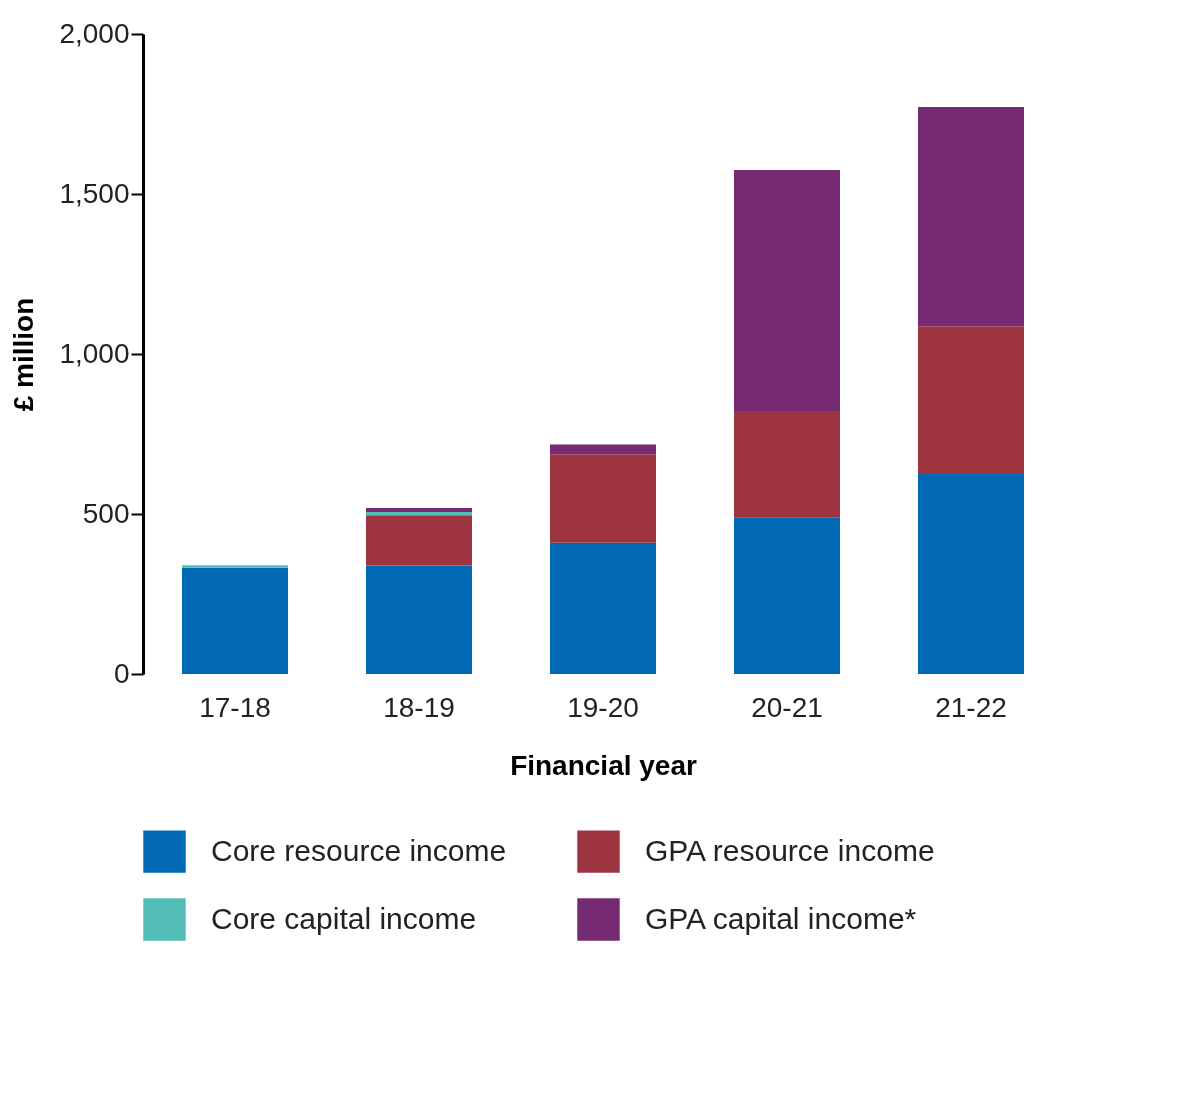  I want to click on x-tick-label: 18-19, so click(419, 707).